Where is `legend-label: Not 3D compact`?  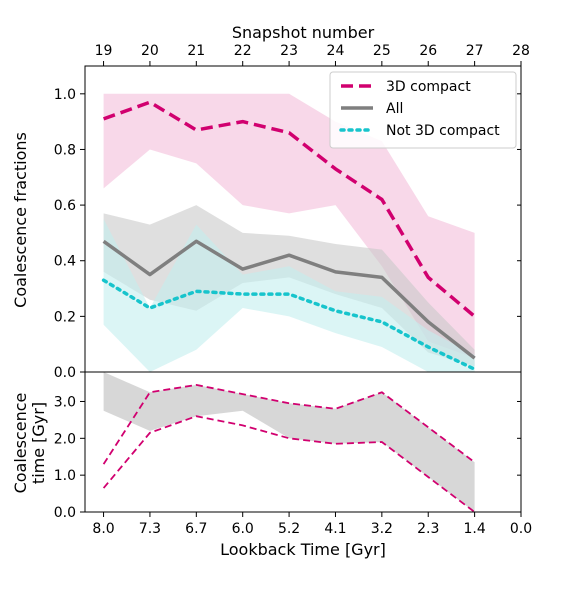 legend-label: Not 3D compact is located at coordinates (443, 131).